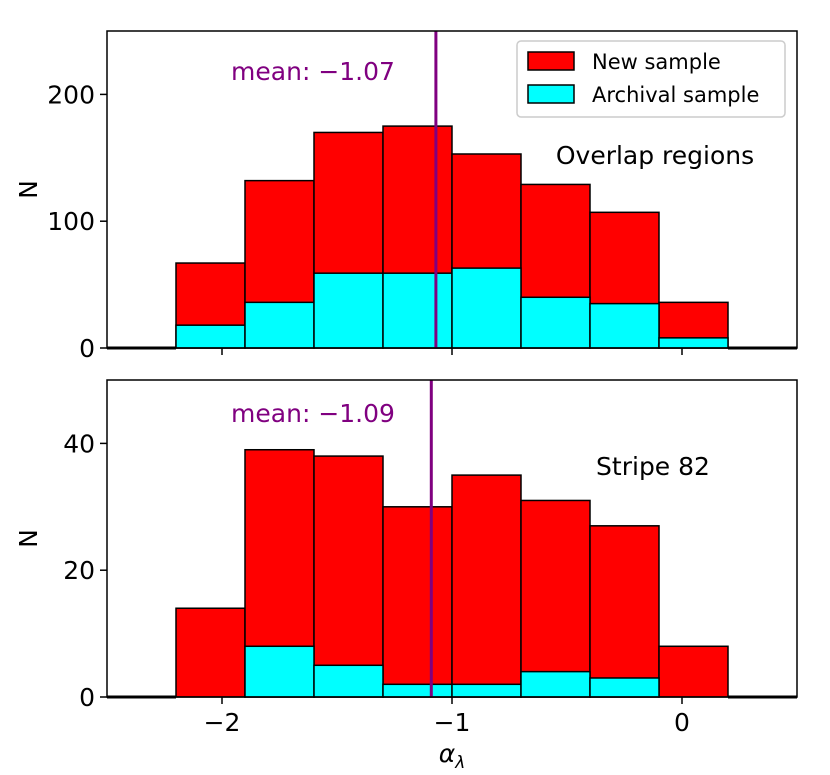  I want to click on legend-label: Archival sample, so click(675, 95).